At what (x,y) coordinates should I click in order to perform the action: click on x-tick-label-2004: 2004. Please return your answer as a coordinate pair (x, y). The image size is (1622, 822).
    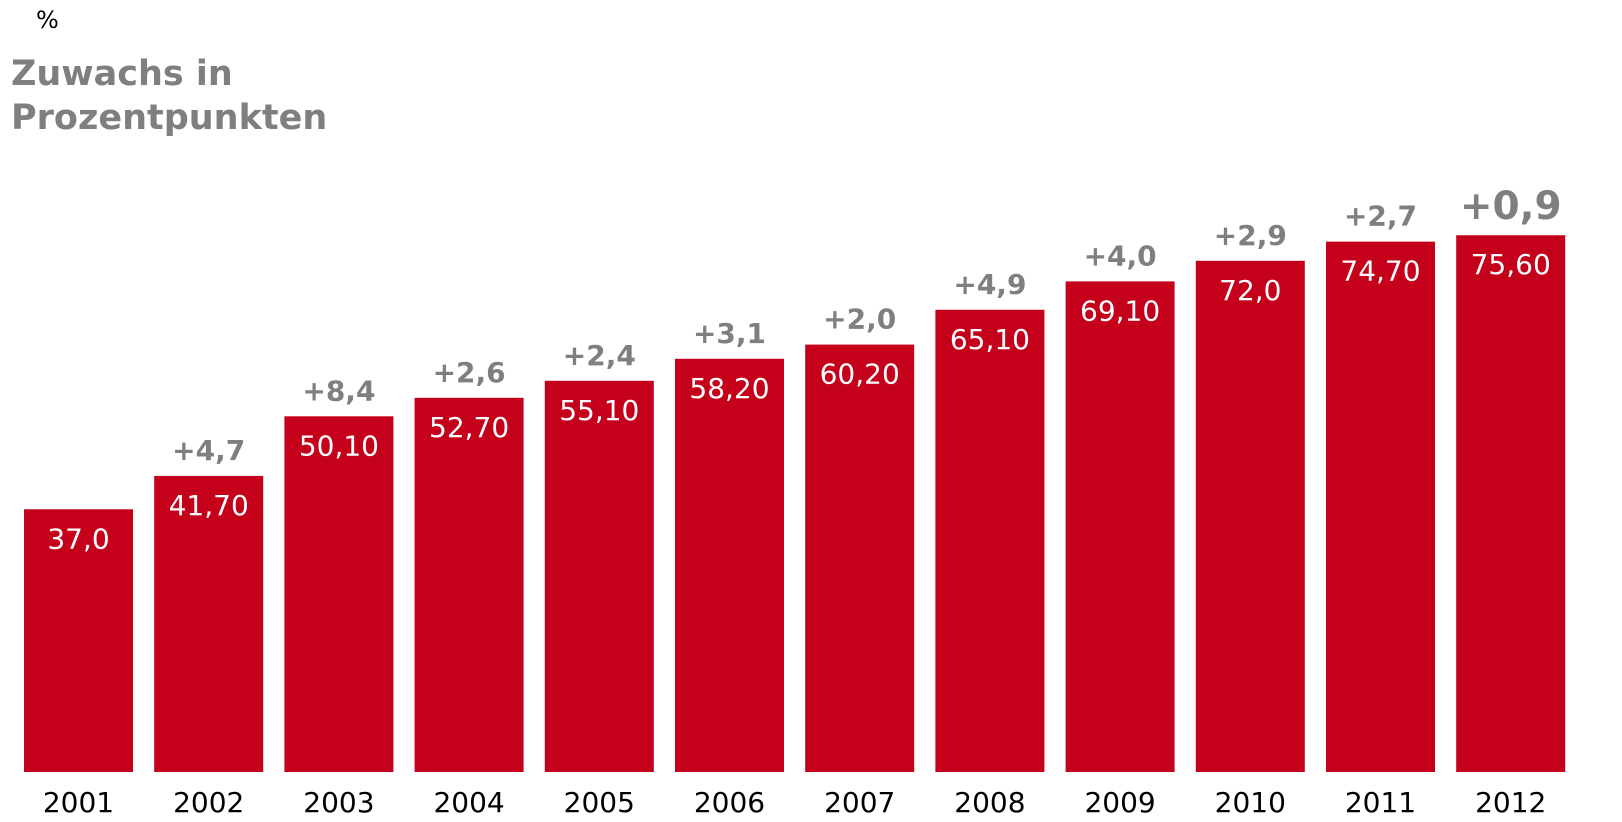
    Looking at the image, I should click on (468, 802).